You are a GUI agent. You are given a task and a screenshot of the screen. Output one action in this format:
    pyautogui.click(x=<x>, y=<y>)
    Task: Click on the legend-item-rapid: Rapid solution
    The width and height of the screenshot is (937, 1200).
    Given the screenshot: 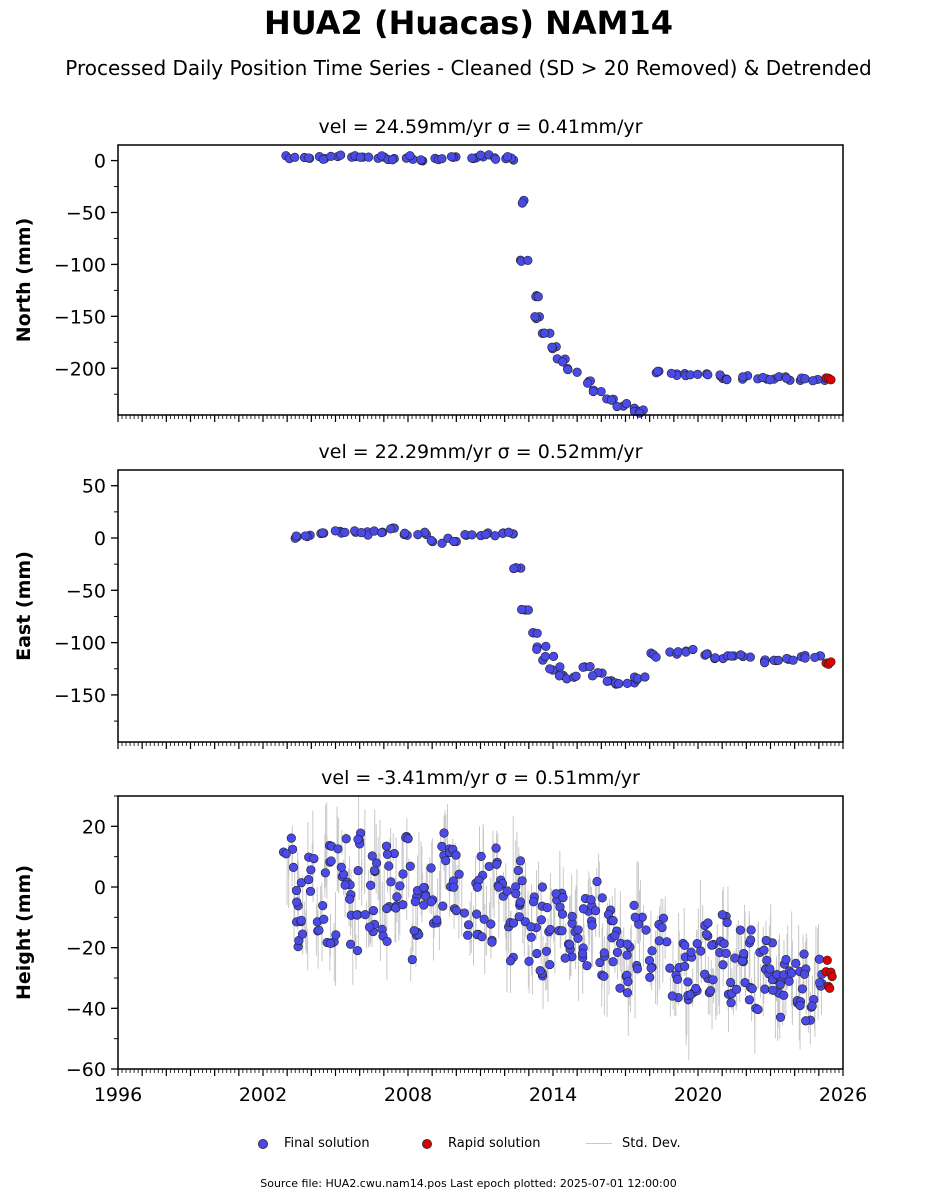 What is the action you would take?
    pyautogui.click(x=481, y=1143)
    